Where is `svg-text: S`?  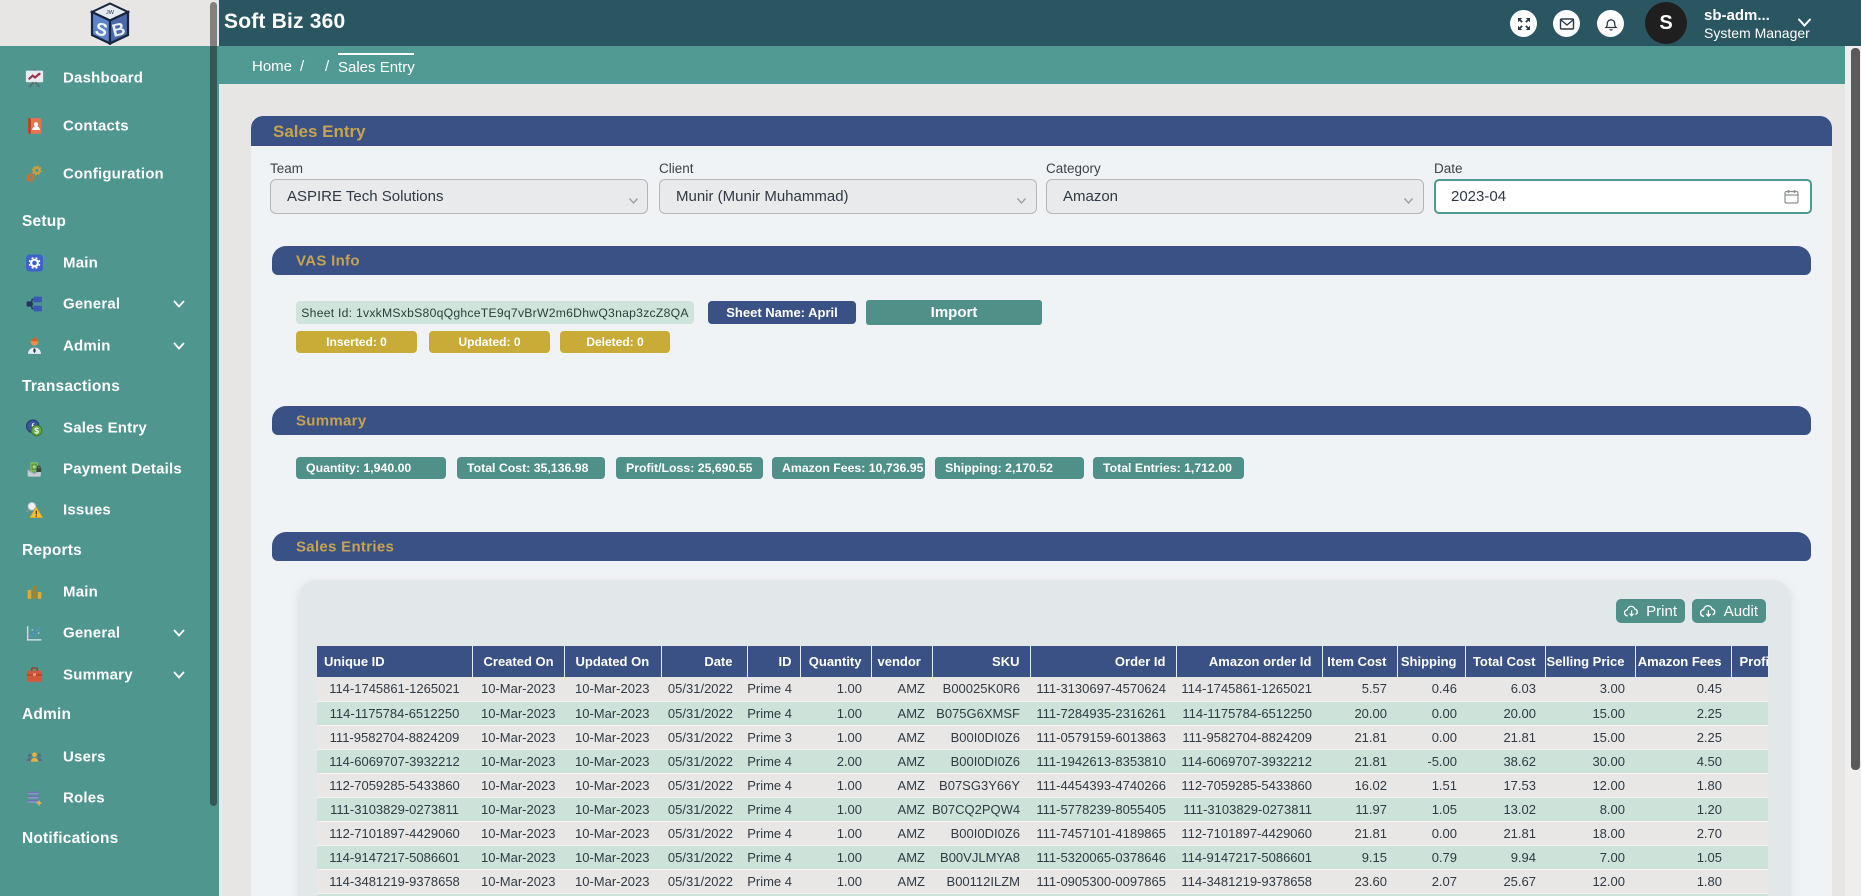 svg-text: S is located at coordinates (101, 29).